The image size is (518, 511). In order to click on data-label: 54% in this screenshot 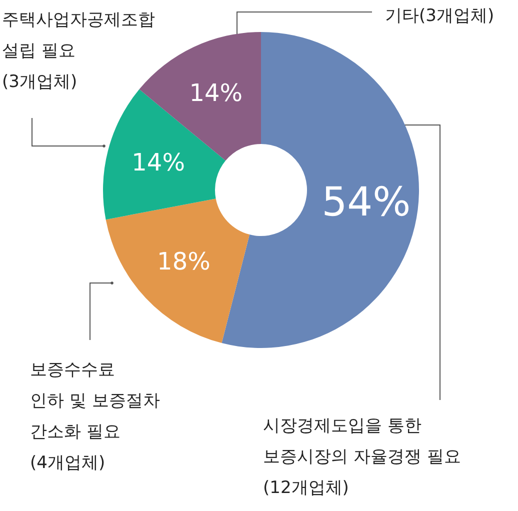, I will do `click(366, 202)`.